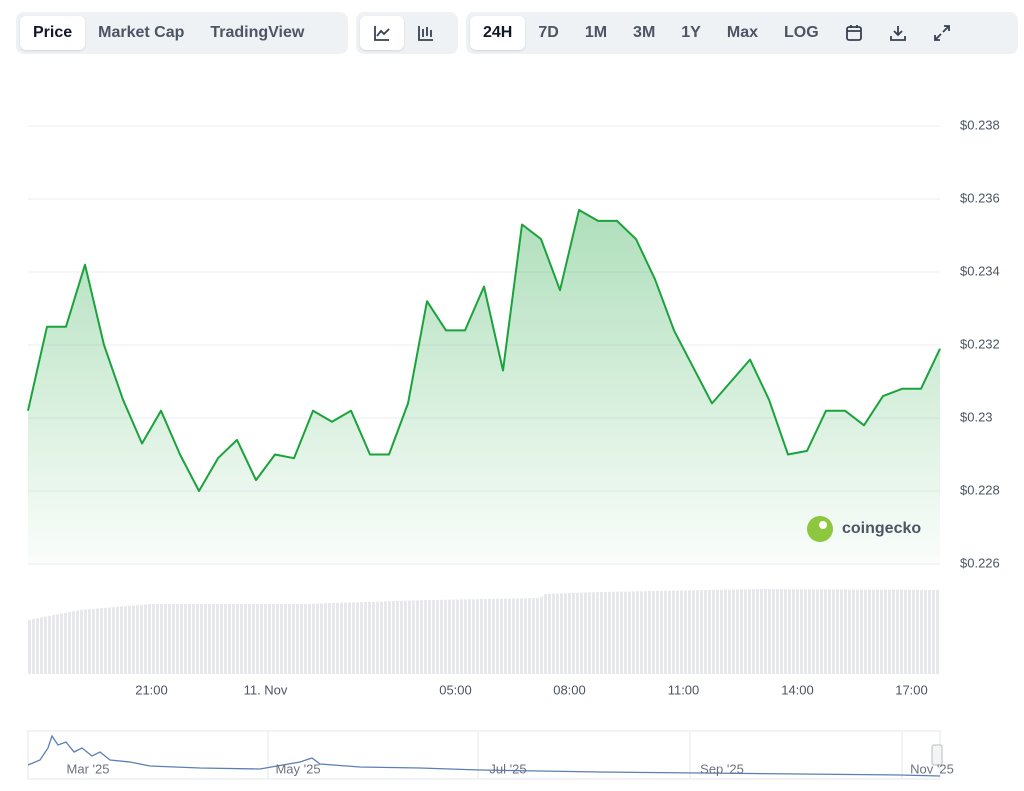  Describe the element at coordinates (53, 33) in the screenshot. I see `tab-price: Price` at that location.